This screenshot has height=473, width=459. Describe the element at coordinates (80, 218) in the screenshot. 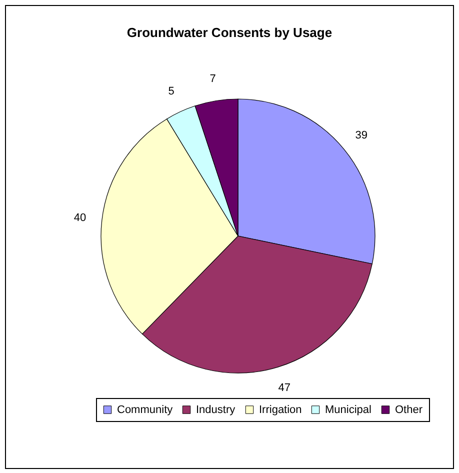

I see `data-label: 40` at that location.